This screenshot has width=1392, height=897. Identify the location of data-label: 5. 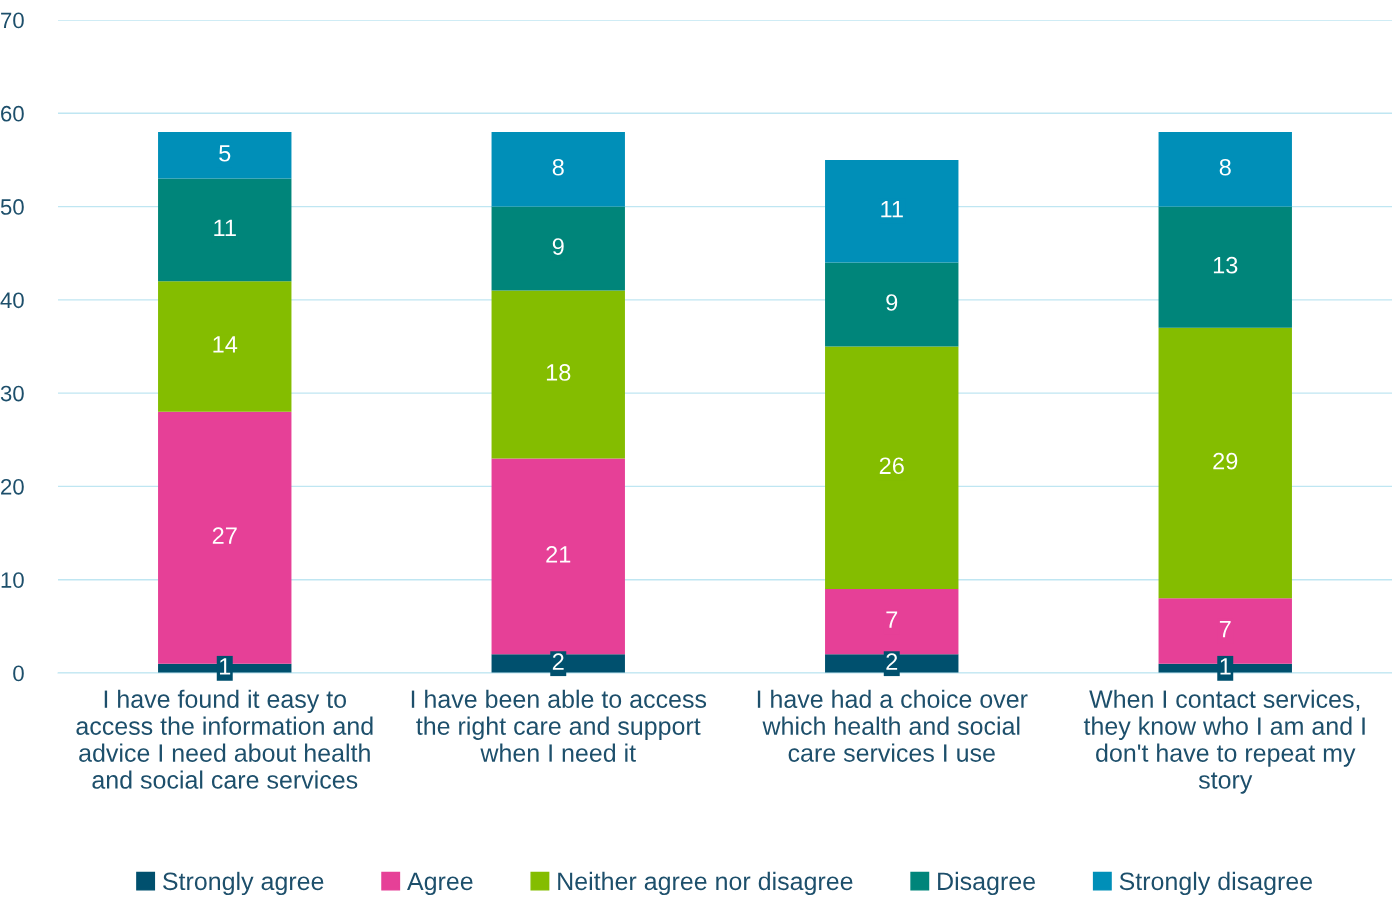
(225, 153).